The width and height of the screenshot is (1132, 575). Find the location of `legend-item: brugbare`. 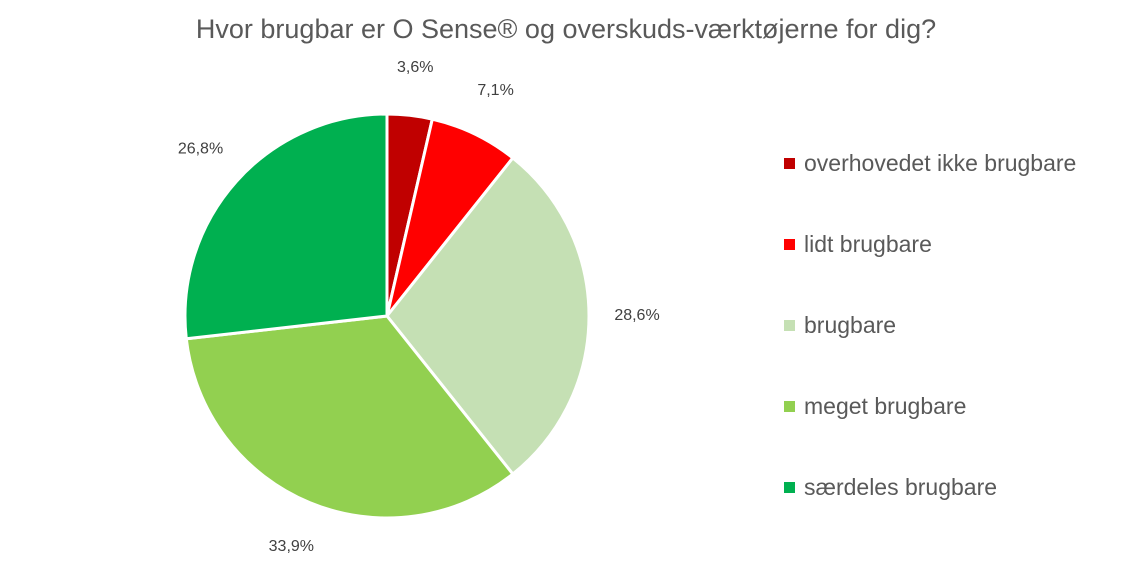

legend-item: brugbare is located at coordinates (930, 325).